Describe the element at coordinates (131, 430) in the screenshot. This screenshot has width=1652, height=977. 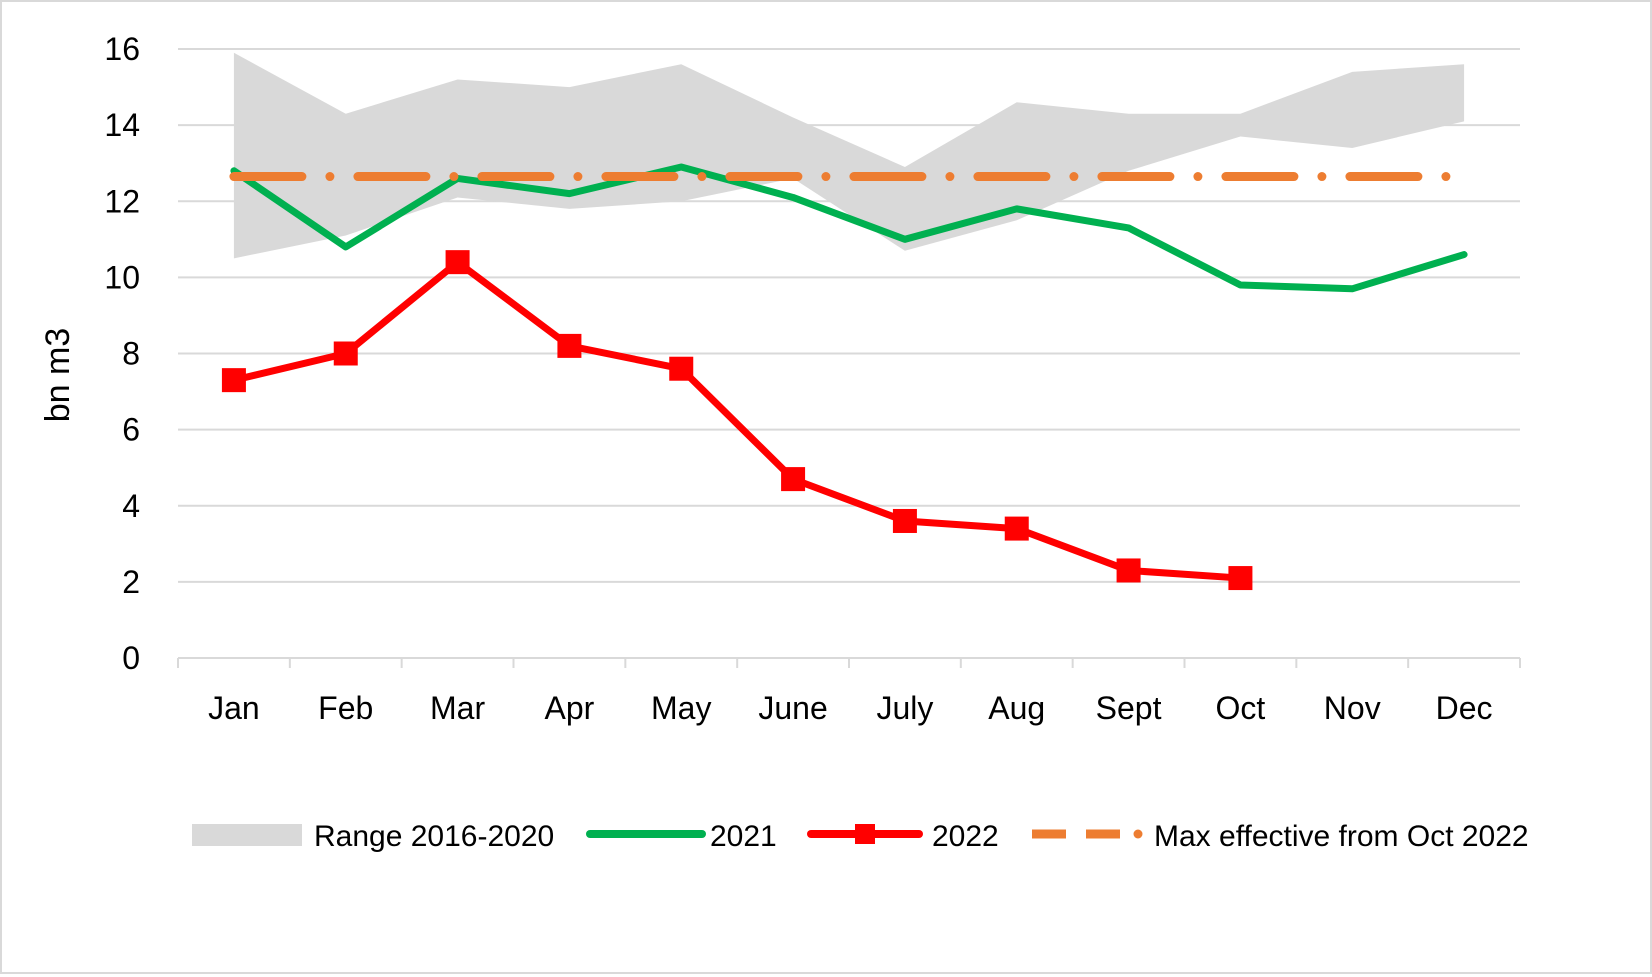
I see `y-tick-label: 6` at that location.